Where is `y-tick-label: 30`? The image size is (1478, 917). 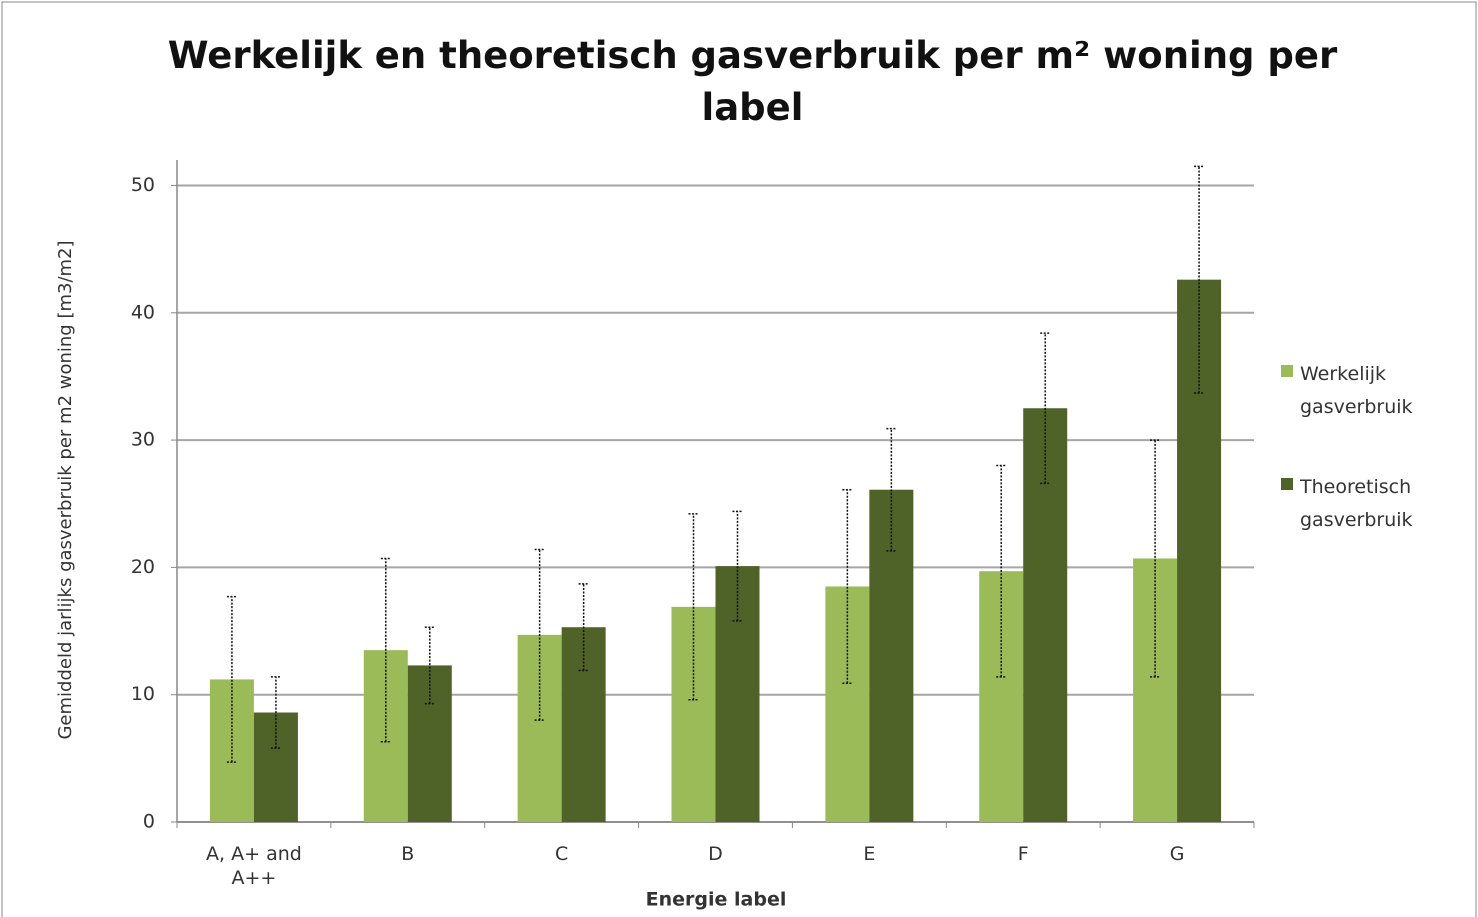 y-tick-label: 30 is located at coordinates (143, 440).